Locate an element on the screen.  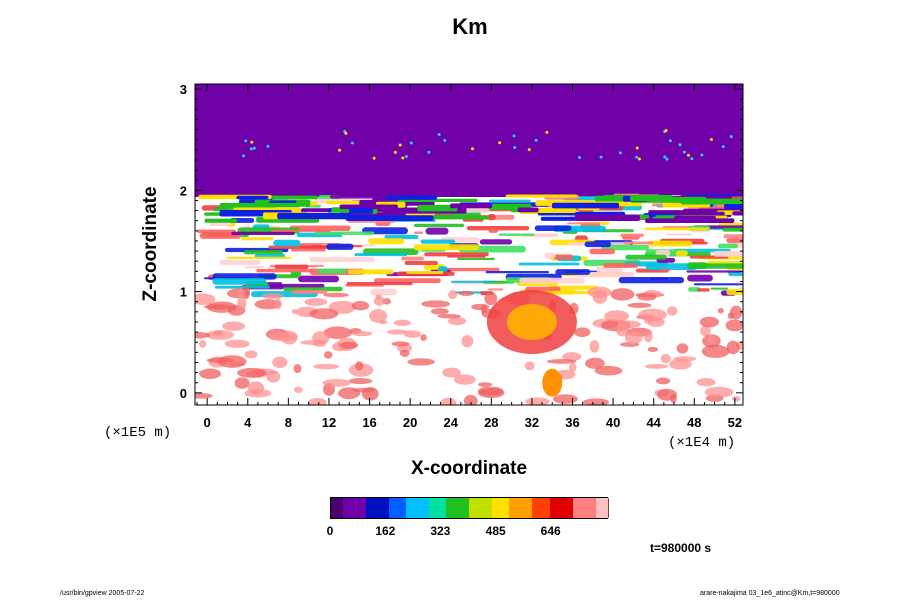
plume-layer is located at coordinates (469, 345).